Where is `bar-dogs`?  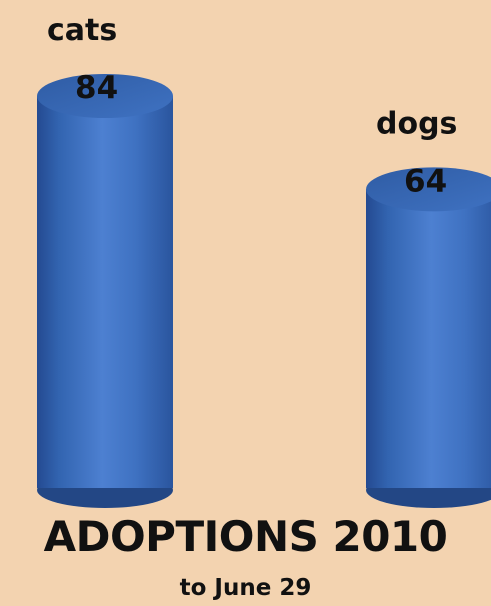
bar-dogs is located at coordinates (428, 337).